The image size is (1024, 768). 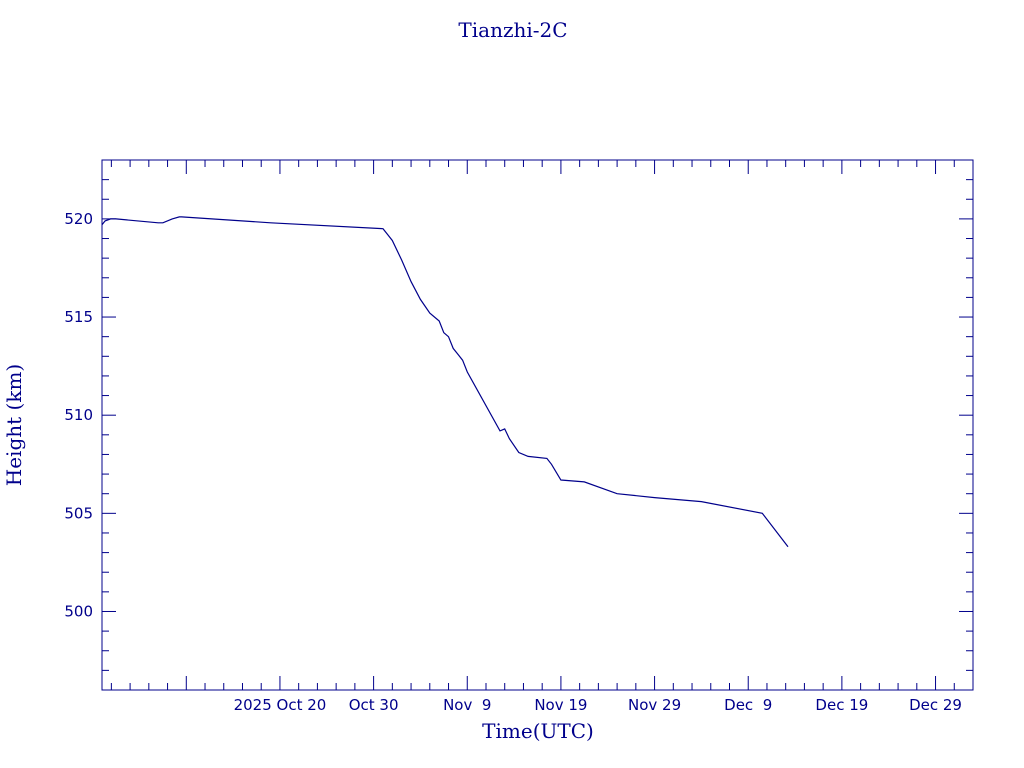 I want to click on y-axis-label: Height (km), so click(x=14, y=425).